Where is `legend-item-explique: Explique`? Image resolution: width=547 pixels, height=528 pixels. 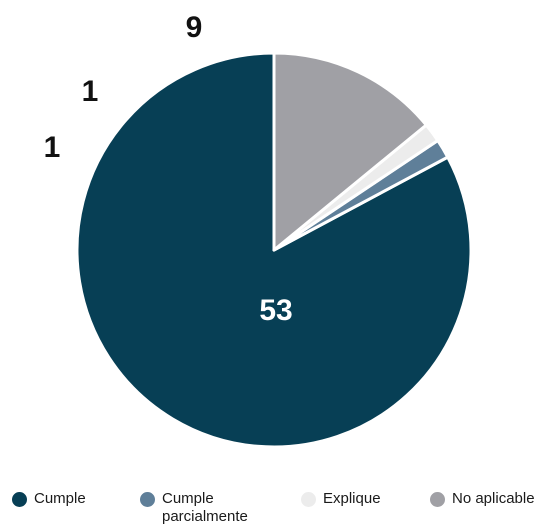 legend-item-explique: Explique is located at coordinates (341, 499).